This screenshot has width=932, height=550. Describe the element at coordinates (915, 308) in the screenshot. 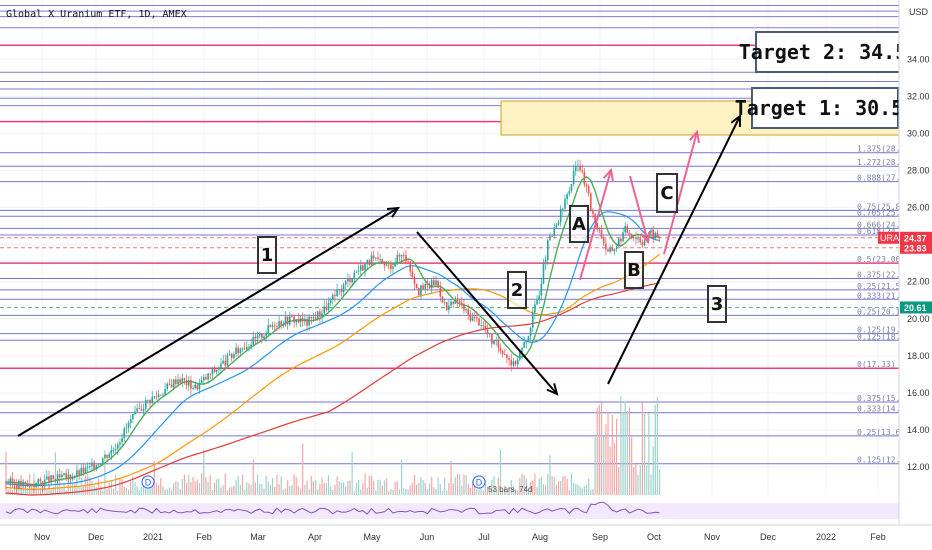

I see `price-tag-value: 20.61` at that location.